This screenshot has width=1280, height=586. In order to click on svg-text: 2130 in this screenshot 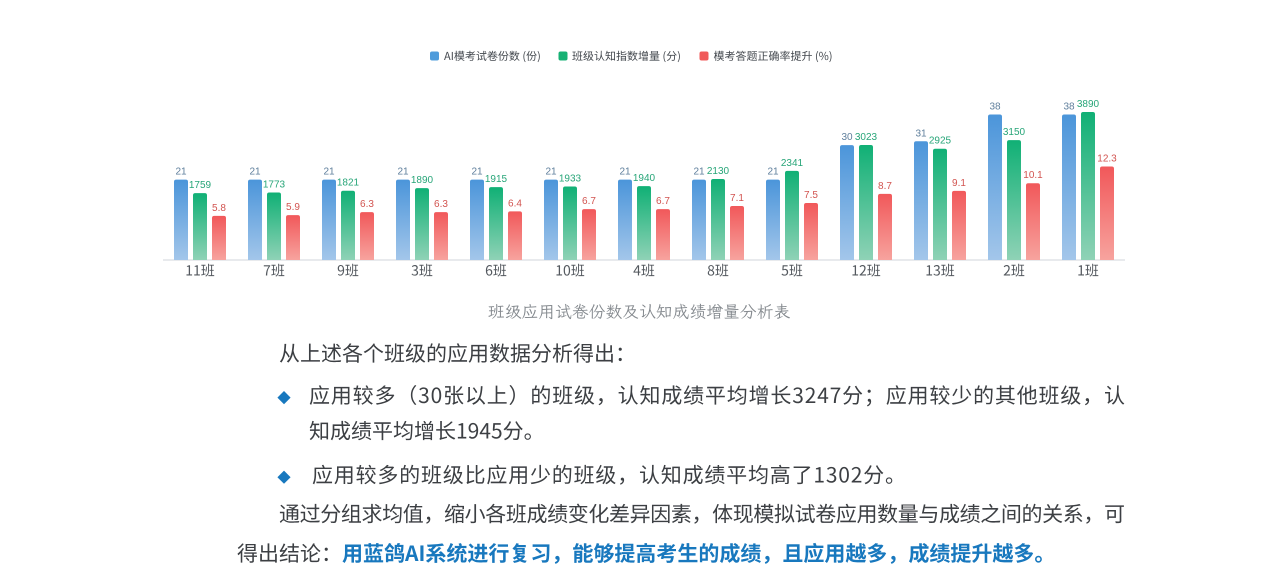, I will do `click(718, 171)`.